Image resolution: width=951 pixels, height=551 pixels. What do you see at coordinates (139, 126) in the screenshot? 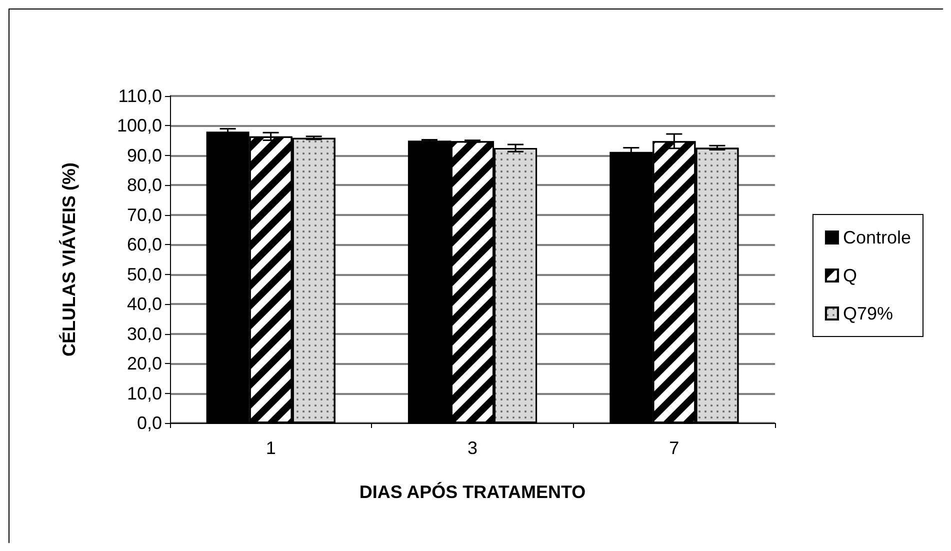
I see `y-tick-label: 100,0` at bounding box center [139, 126].